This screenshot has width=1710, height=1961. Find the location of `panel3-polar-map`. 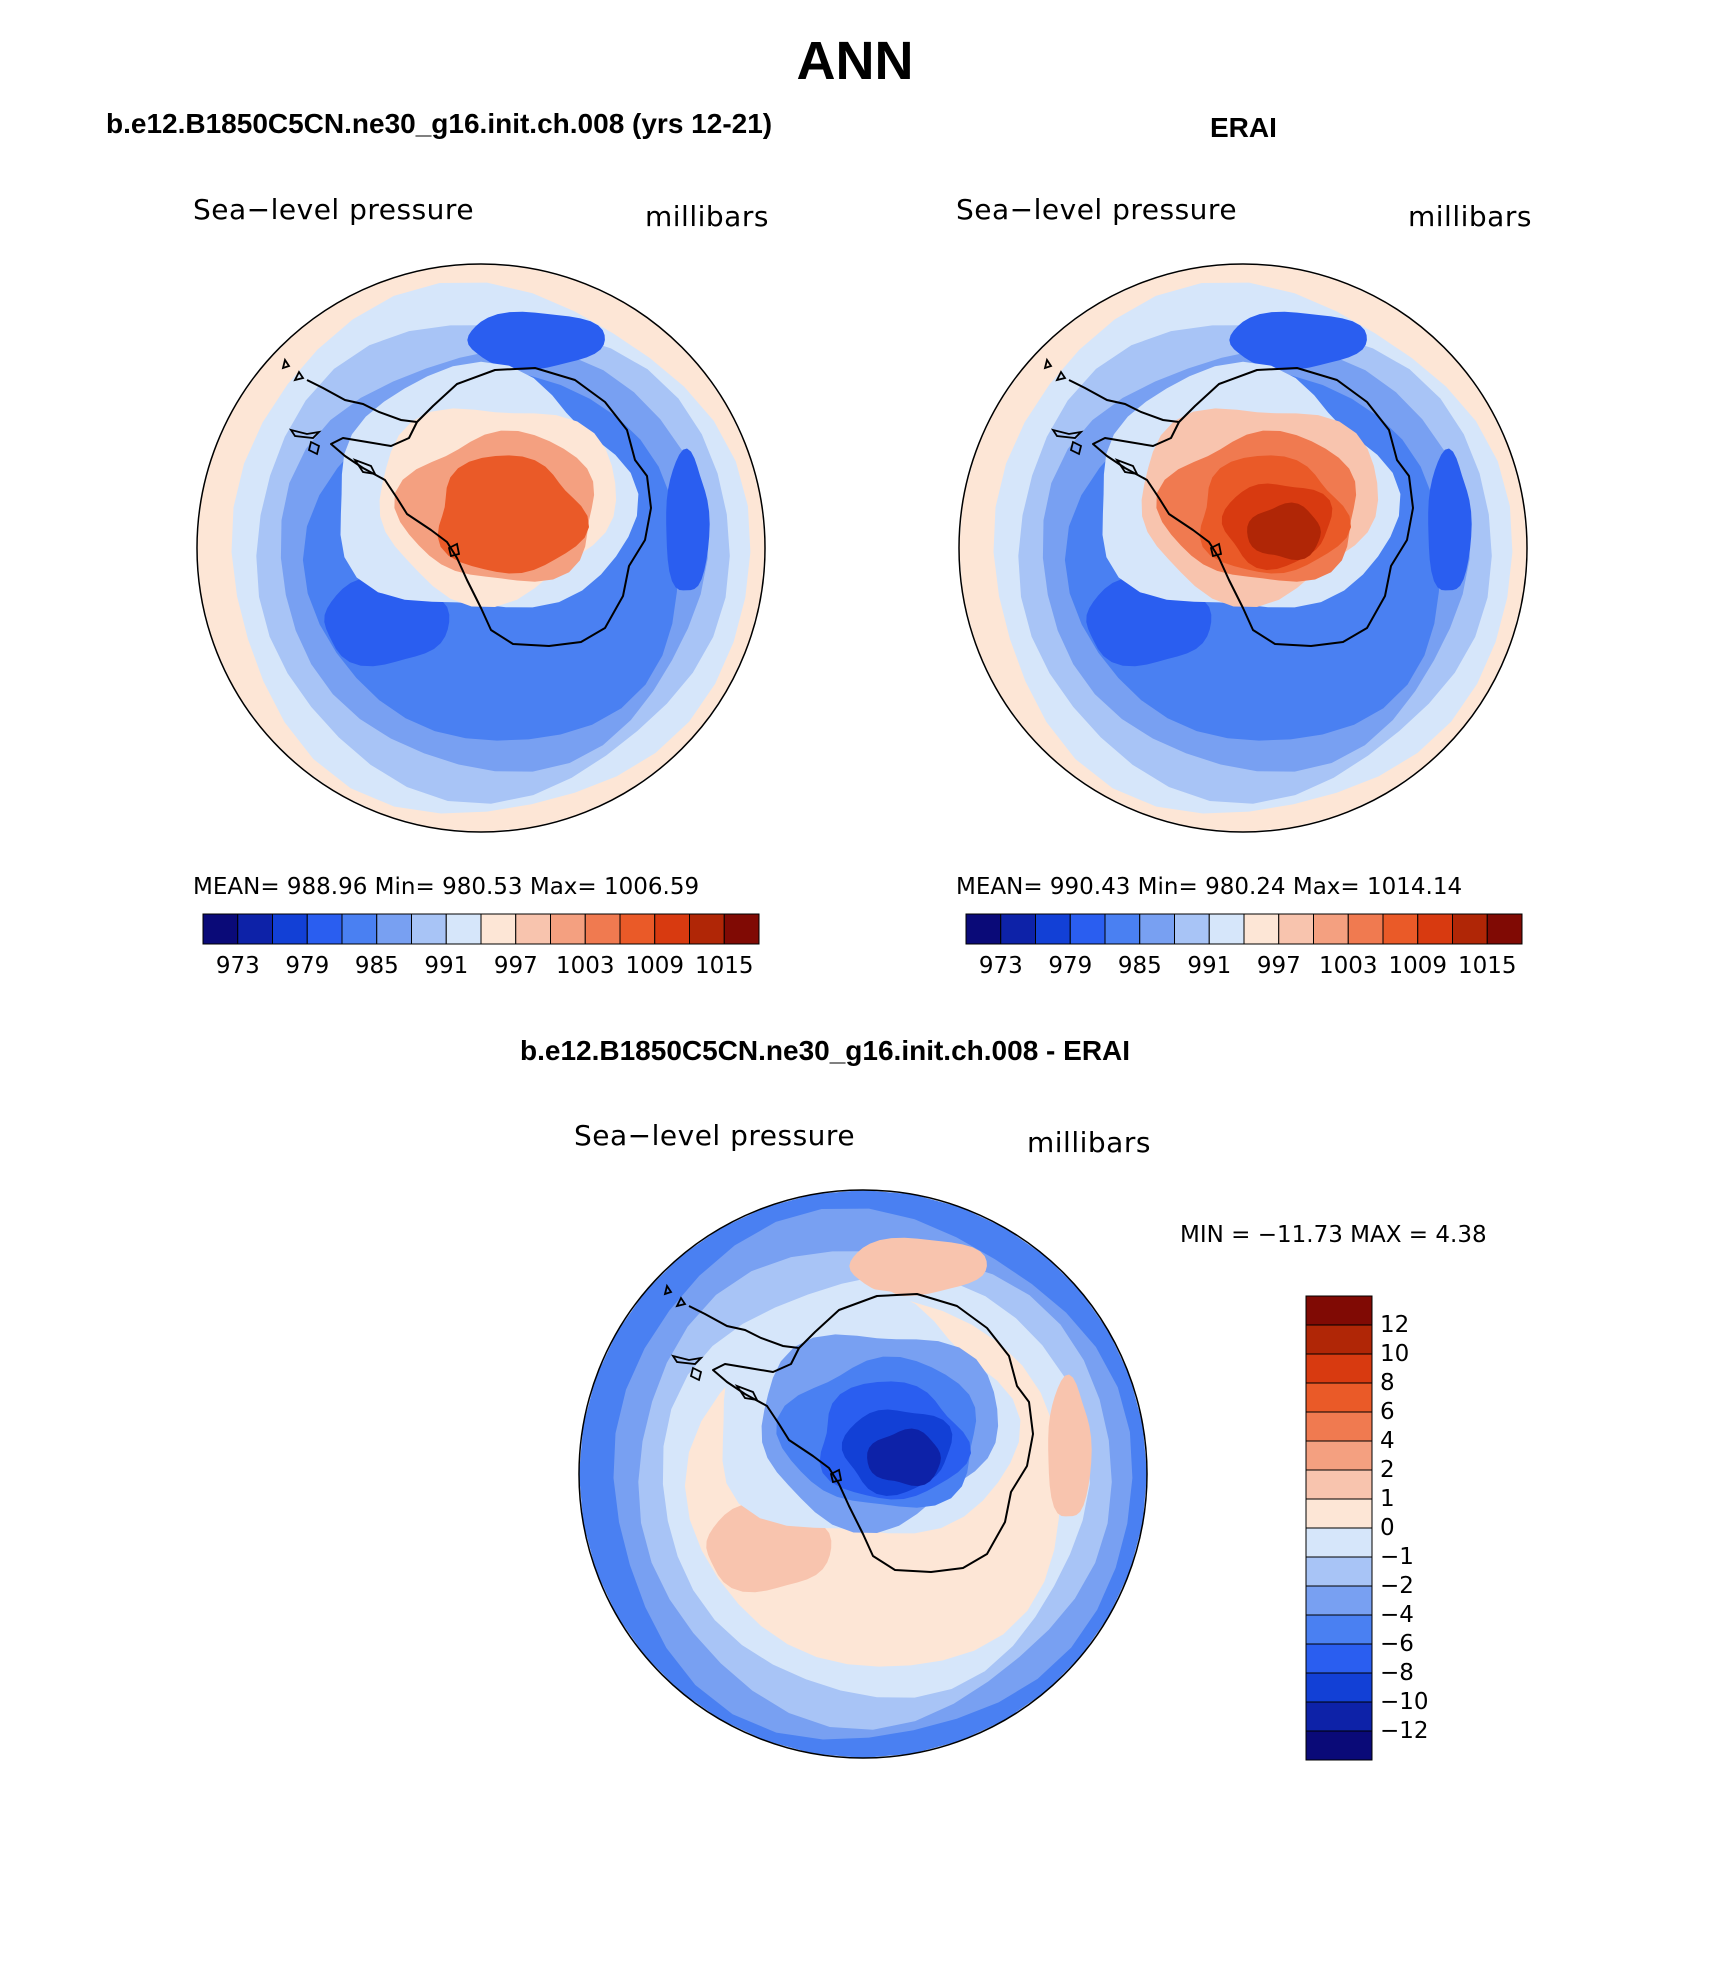

panel3-polar-map is located at coordinates (863, 1474).